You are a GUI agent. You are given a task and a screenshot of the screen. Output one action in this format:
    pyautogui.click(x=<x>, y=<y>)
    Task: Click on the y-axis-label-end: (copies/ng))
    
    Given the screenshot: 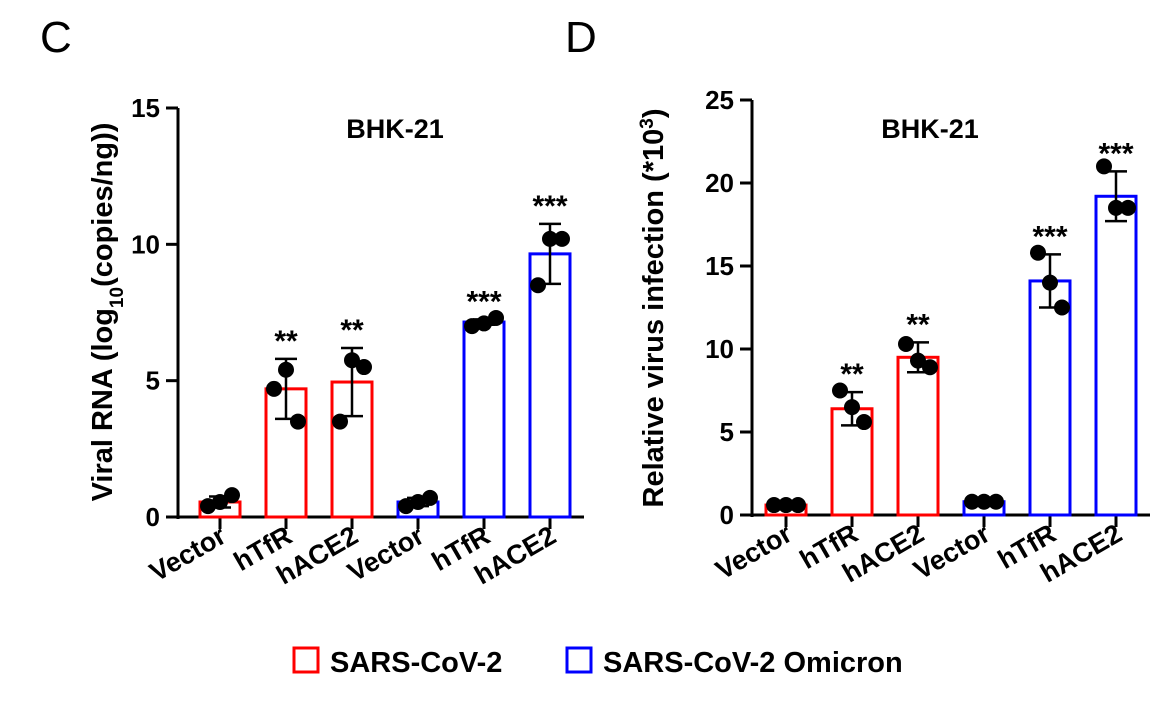 What is the action you would take?
    pyautogui.click(x=103, y=205)
    